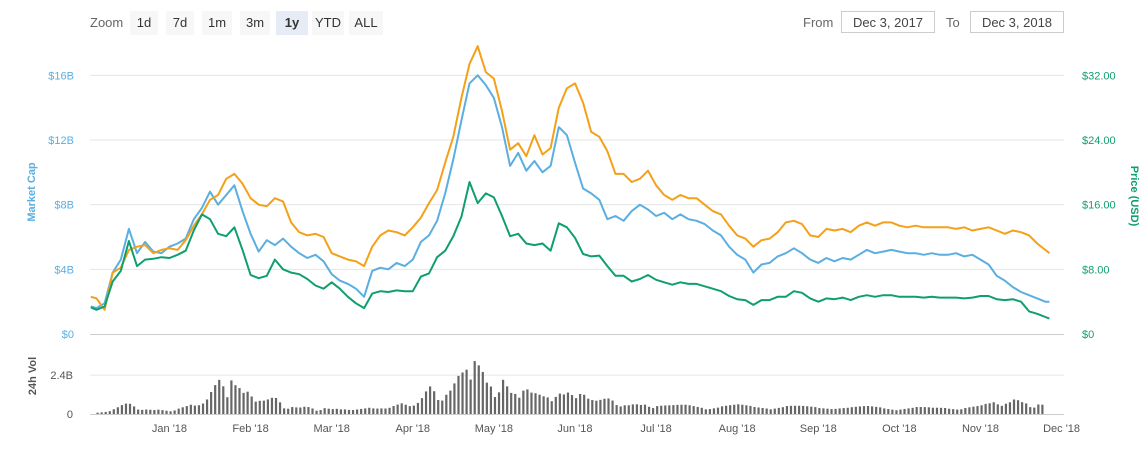  What do you see at coordinates (953, 22) in the screenshot?
I see `to-label: To` at bounding box center [953, 22].